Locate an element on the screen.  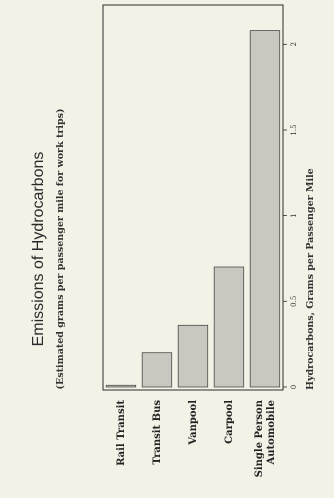
bar-transit-bus is located at coordinates (157, 370).